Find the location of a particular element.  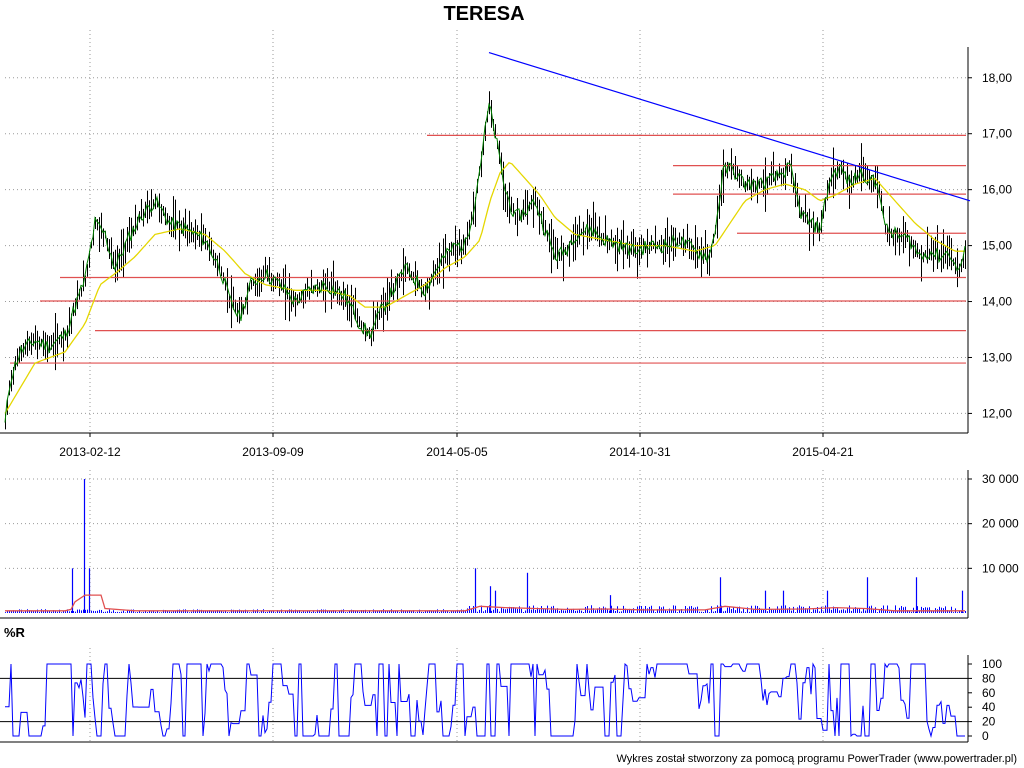

wr-tick-label: 20 is located at coordinates (989, 722).